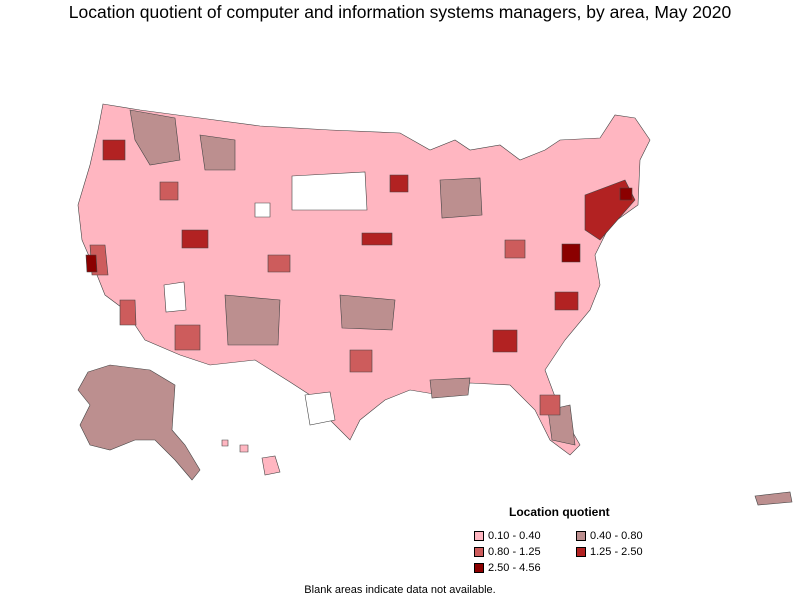 This screenshot has width=800, height=600. What do you see at coordinates (187, 337) in the screenshot?
I see `region-phoenix` at bounding box center [187, 337].